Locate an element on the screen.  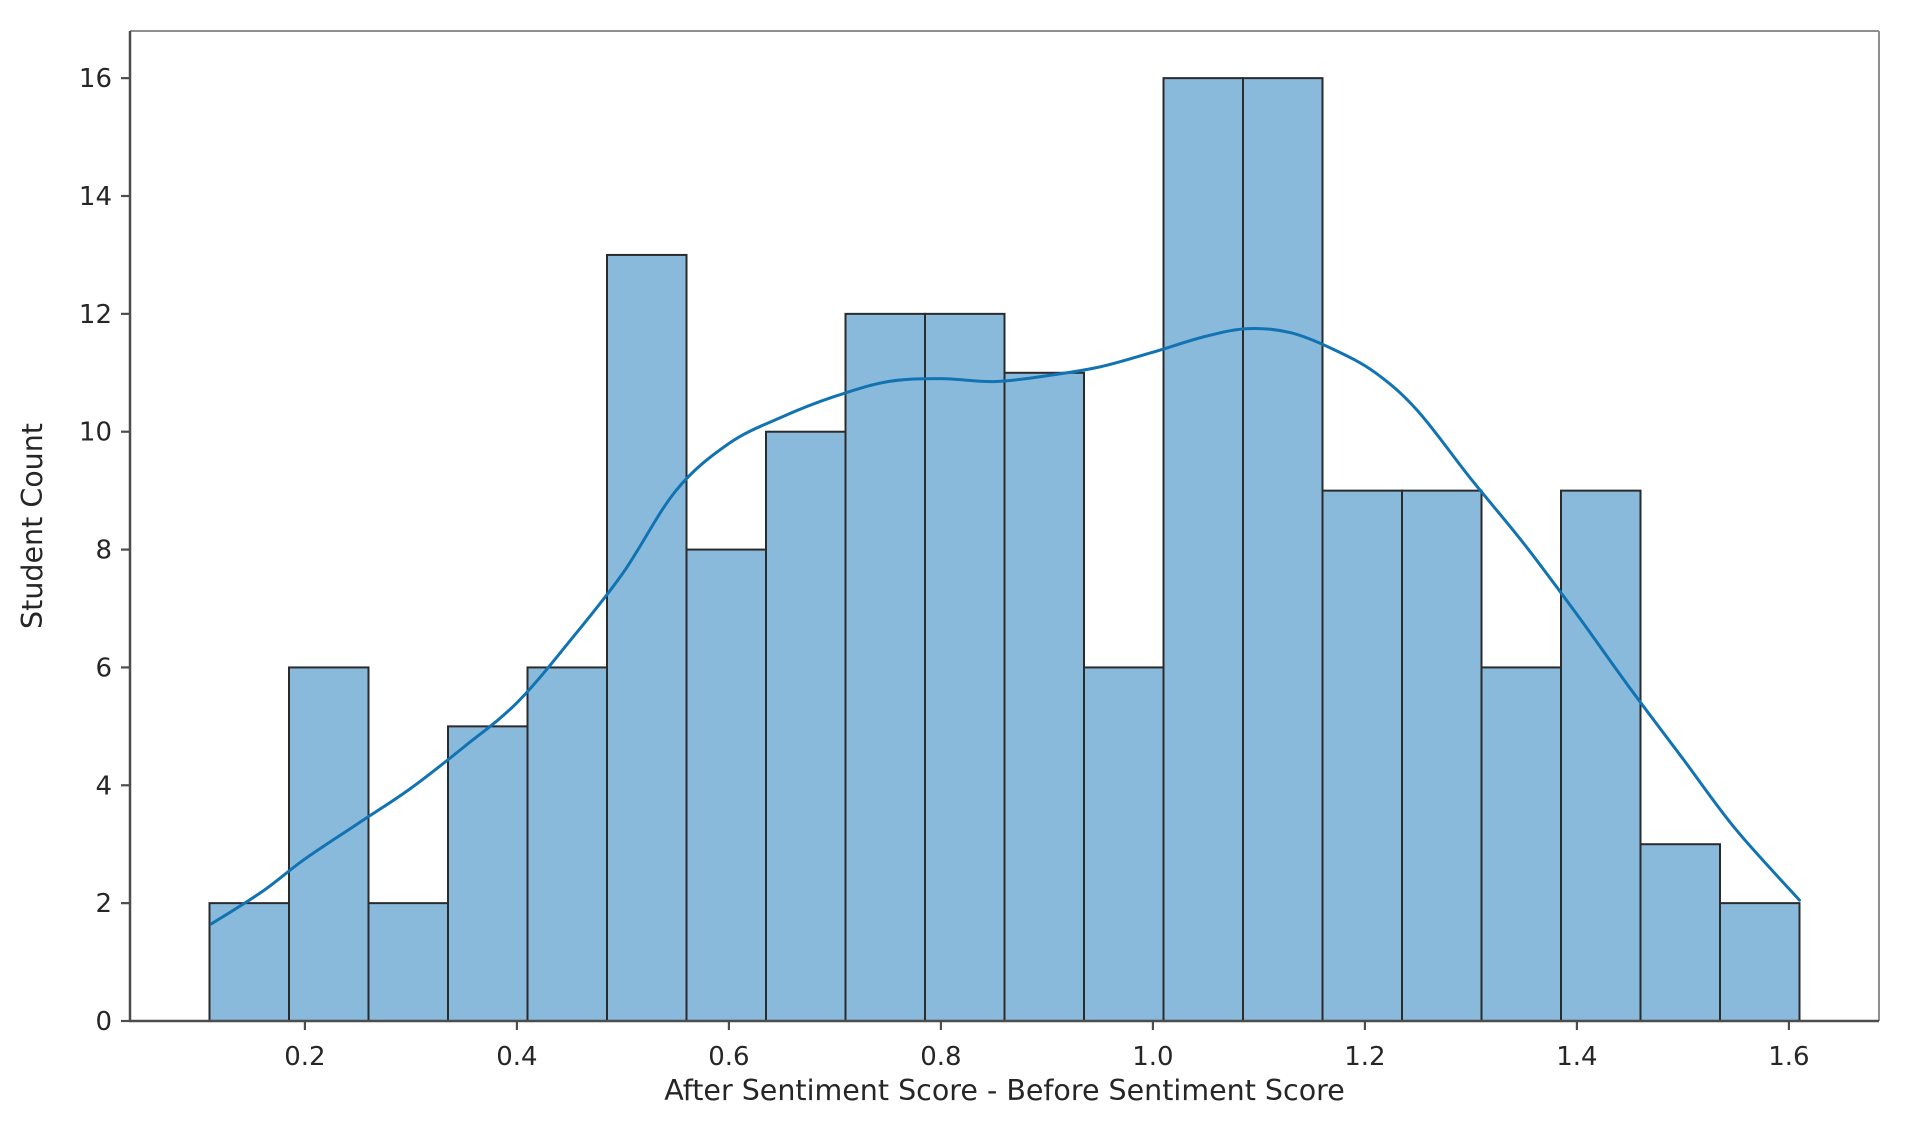
y-tick-label: 8 is located at coordinates (103, 551).